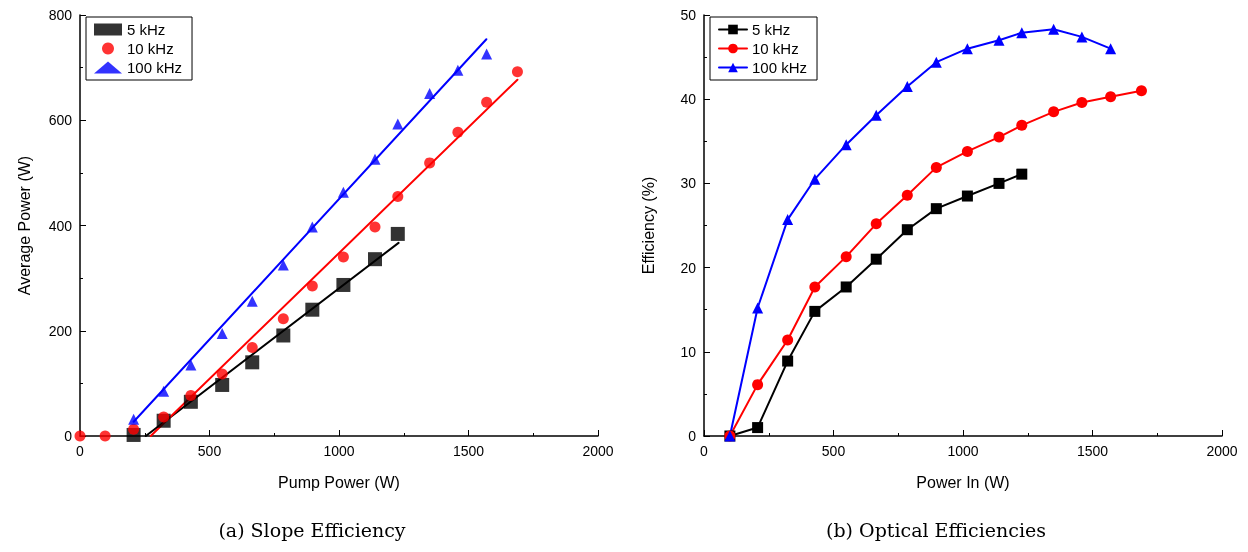 Image resolution: width=1248 pixels, height=552 pixels. What do you see at coordinates (688, 351) in the screenshot?
I see `y-tick-label: 10` at bounding box center [688, 351].